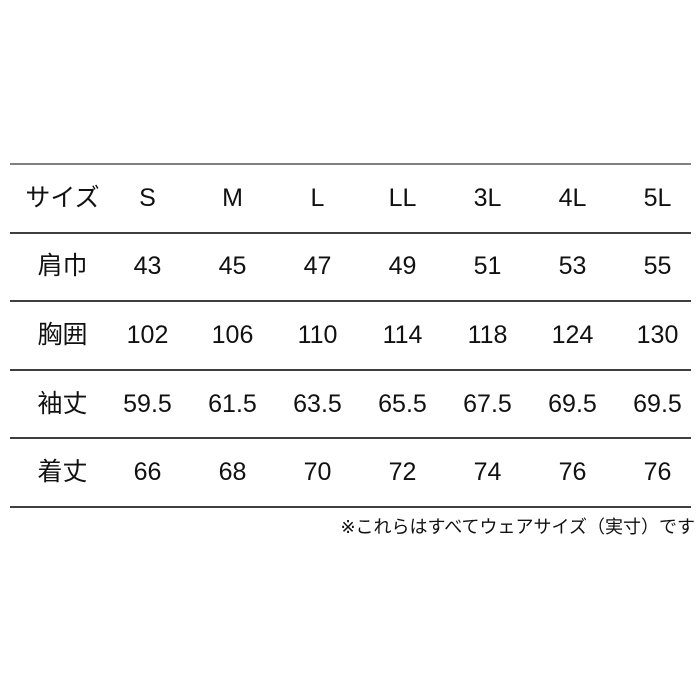  Describe the element at coordinates (402, 334) in the screenshot. I see `value-cell: 114` at that location.